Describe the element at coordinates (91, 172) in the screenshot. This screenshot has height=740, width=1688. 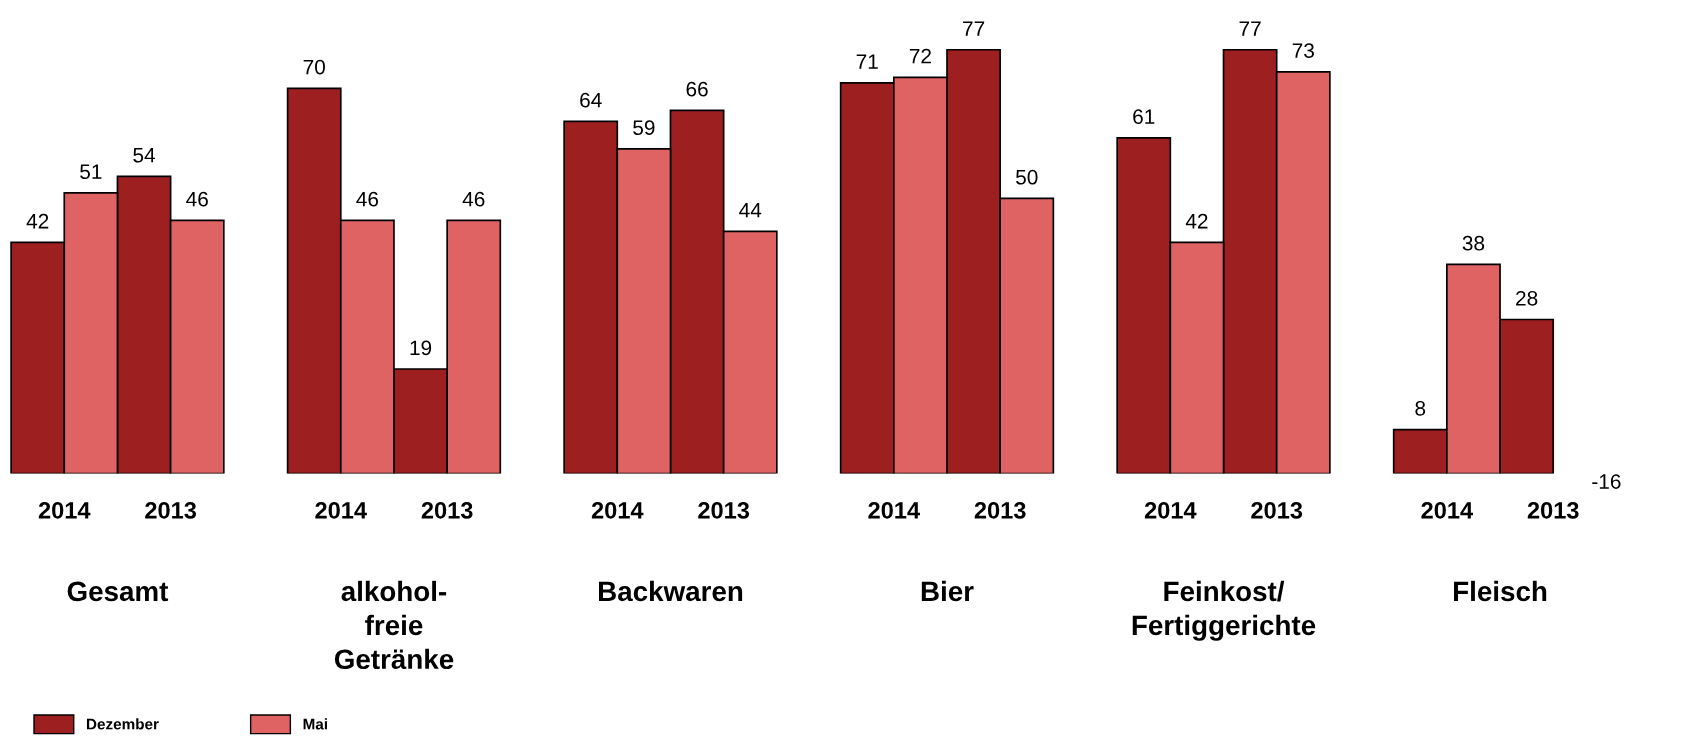
I see `data-label: 51` at that location.